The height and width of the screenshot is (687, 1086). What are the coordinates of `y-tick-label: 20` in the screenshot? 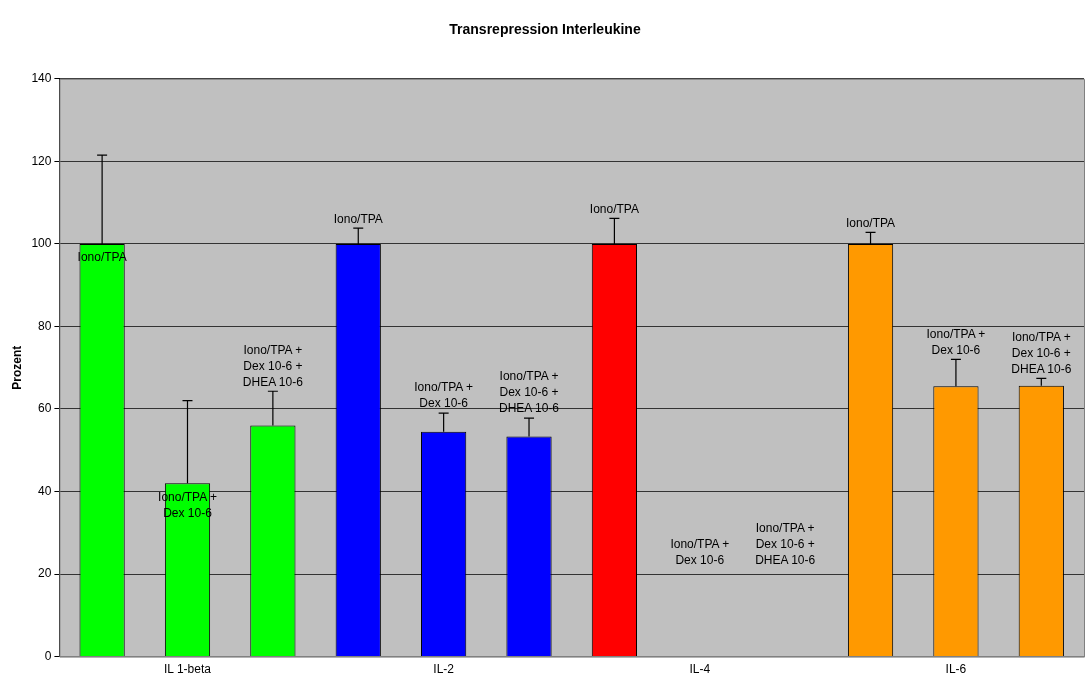 It's located at (45, 573).